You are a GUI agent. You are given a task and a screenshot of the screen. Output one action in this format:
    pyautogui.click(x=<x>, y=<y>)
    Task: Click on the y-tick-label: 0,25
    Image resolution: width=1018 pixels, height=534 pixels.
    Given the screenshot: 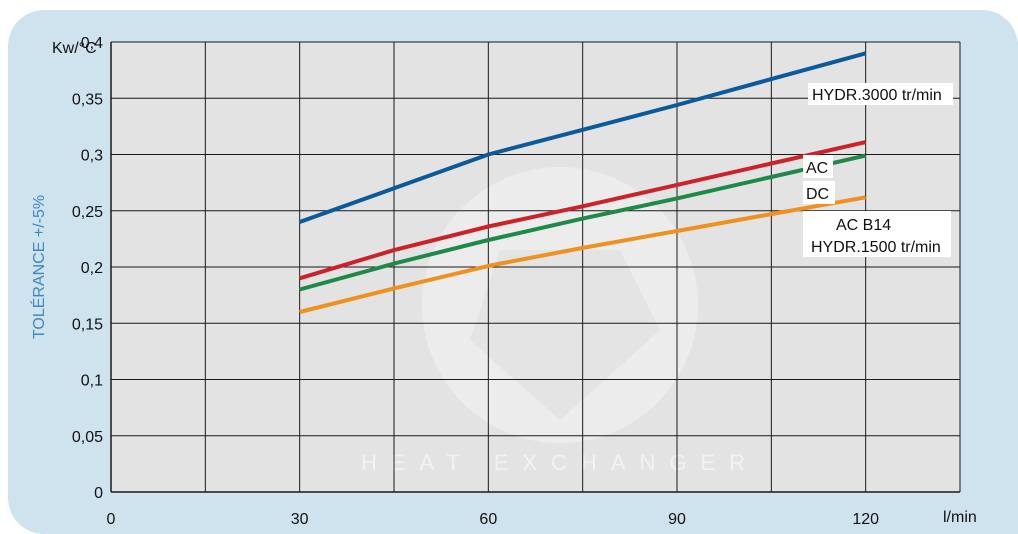 What is the action you would take?
    pyautogui.click(x=87, y=212)
    